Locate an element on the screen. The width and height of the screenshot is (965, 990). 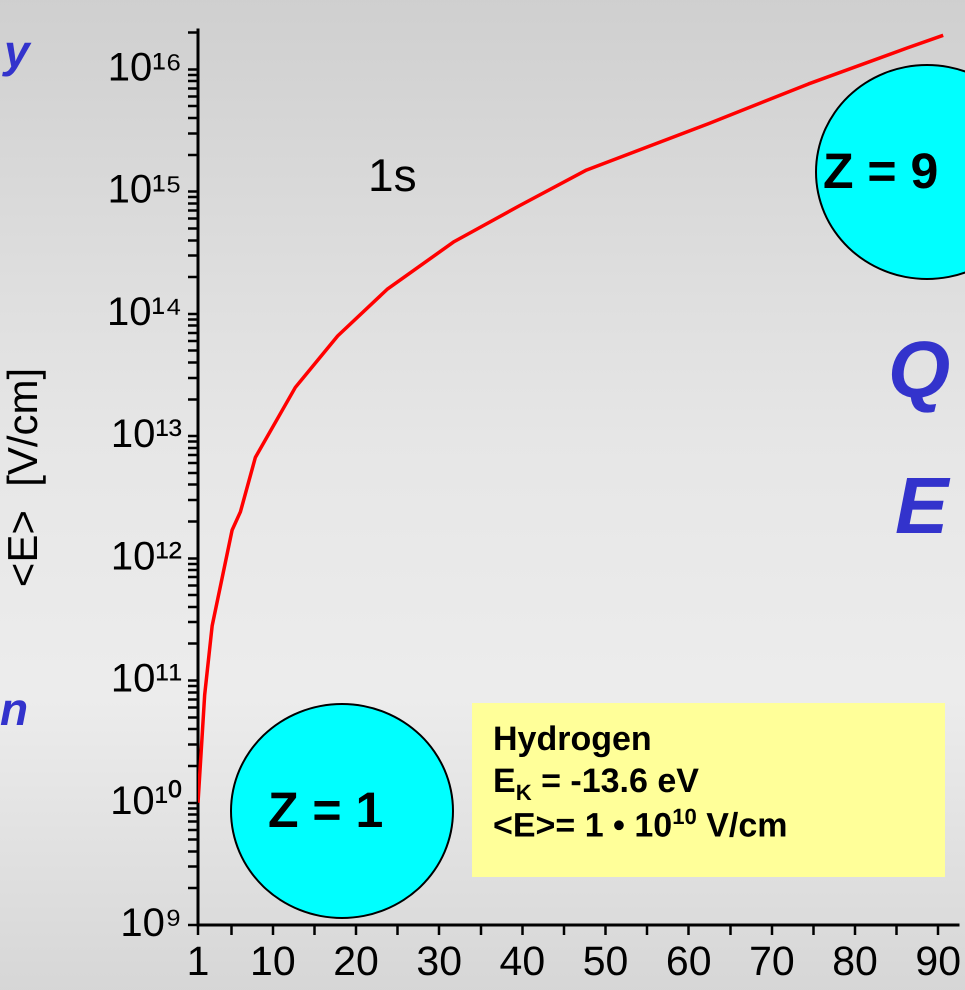
annotation: 1s is located at coordinates (392, 175).